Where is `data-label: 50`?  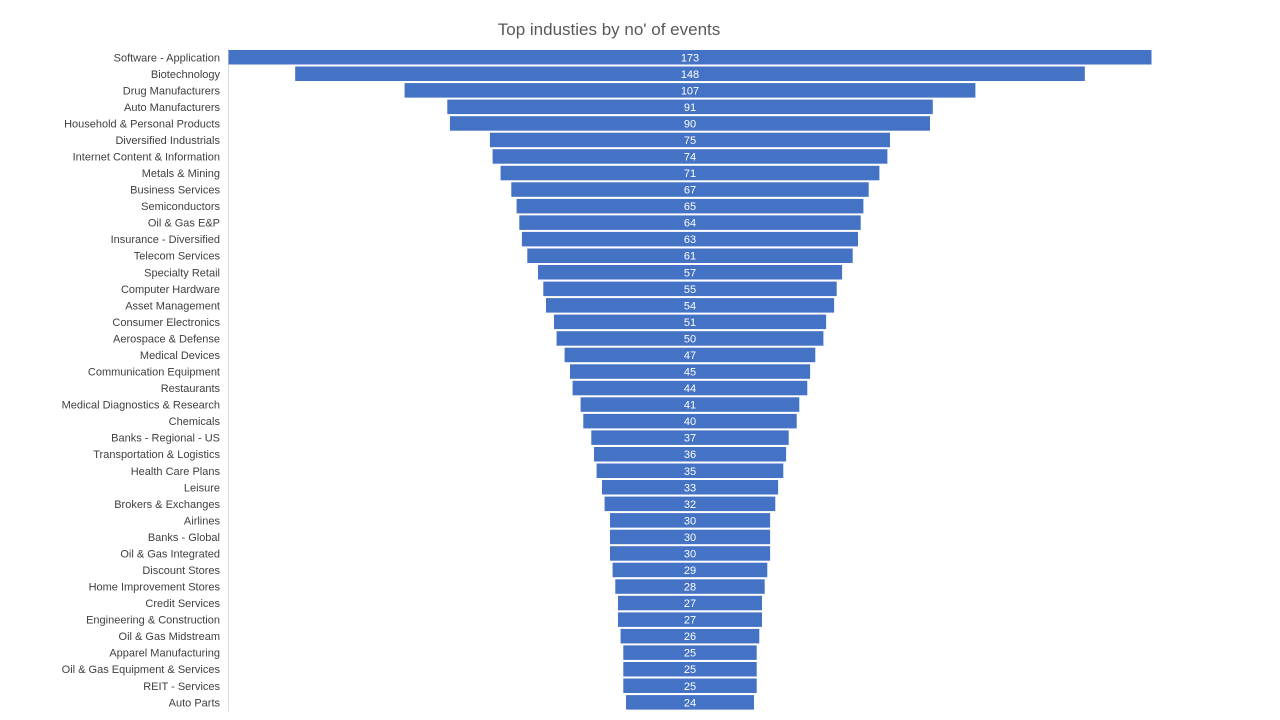 data-label: 50 is located at coordinates (690, 339).